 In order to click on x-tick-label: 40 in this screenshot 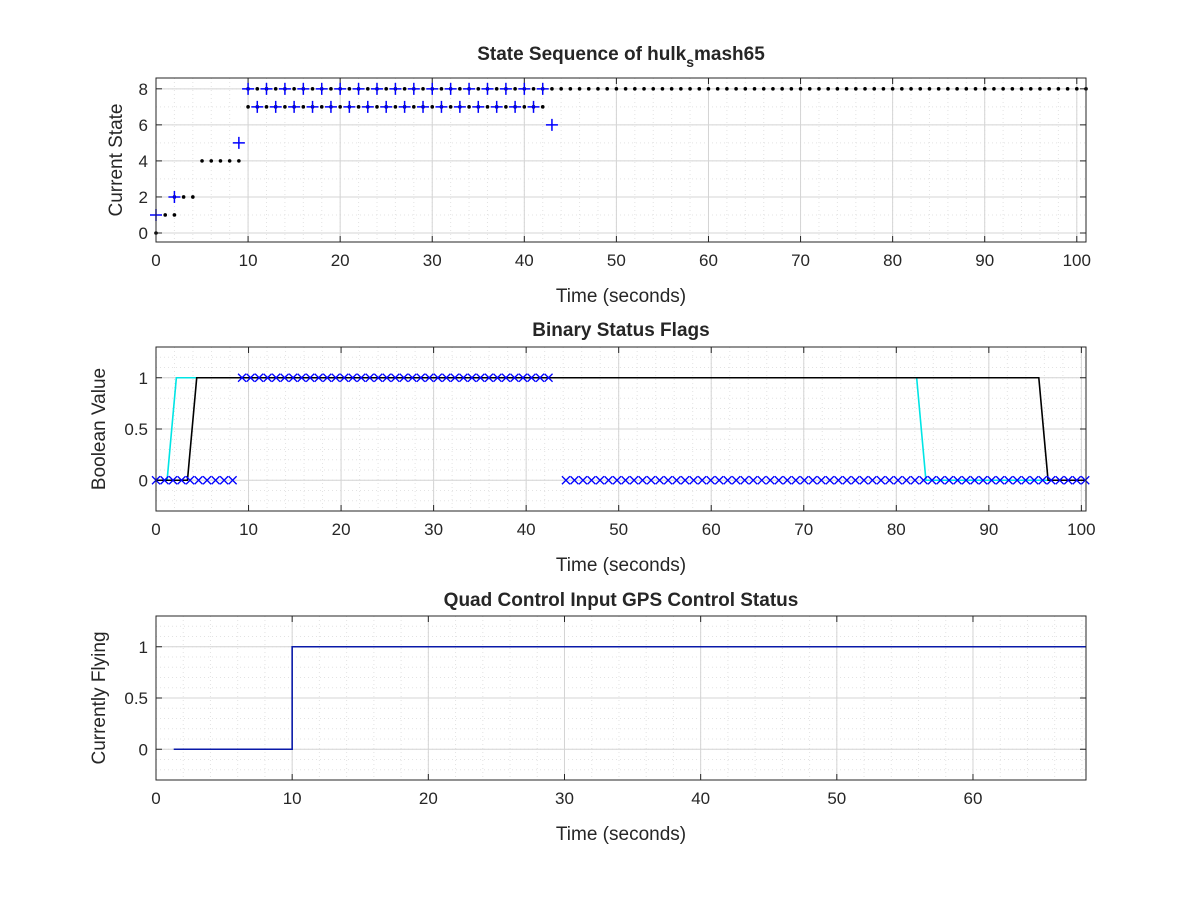, I will do `click(524, 260)`.